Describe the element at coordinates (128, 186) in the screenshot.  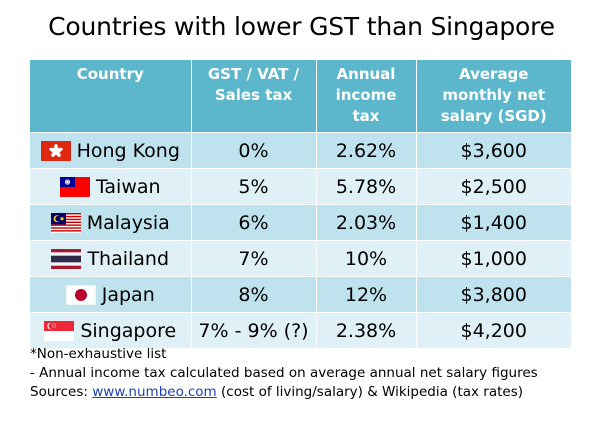
I see `country-name: Taiwan` at that location.